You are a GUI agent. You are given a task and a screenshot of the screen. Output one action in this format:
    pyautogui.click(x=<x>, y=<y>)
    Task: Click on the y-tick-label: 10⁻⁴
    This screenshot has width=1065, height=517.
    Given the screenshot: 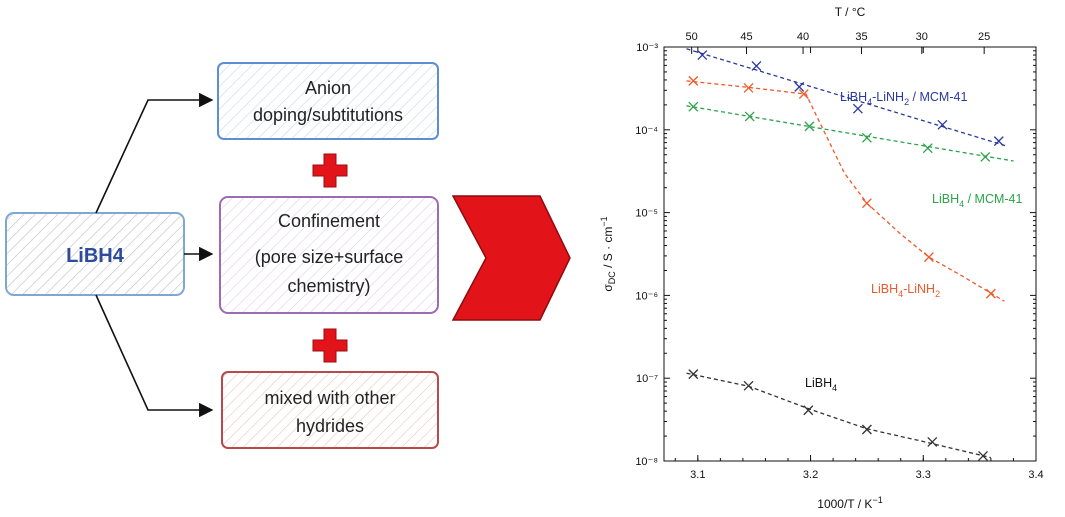 What is the action you would take?
    pyautogui.click(x=646, y=131)
    